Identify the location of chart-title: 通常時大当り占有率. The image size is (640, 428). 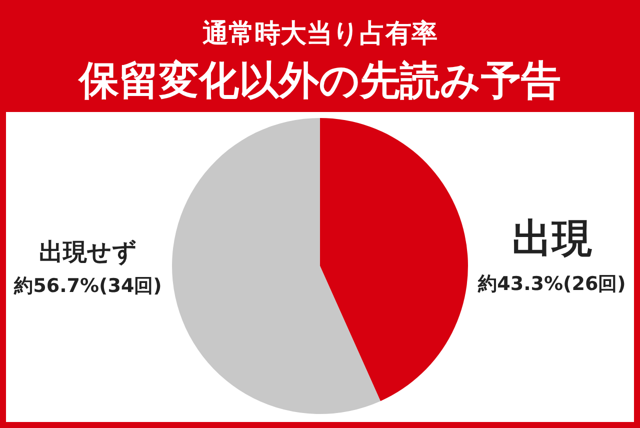
(320, 34).